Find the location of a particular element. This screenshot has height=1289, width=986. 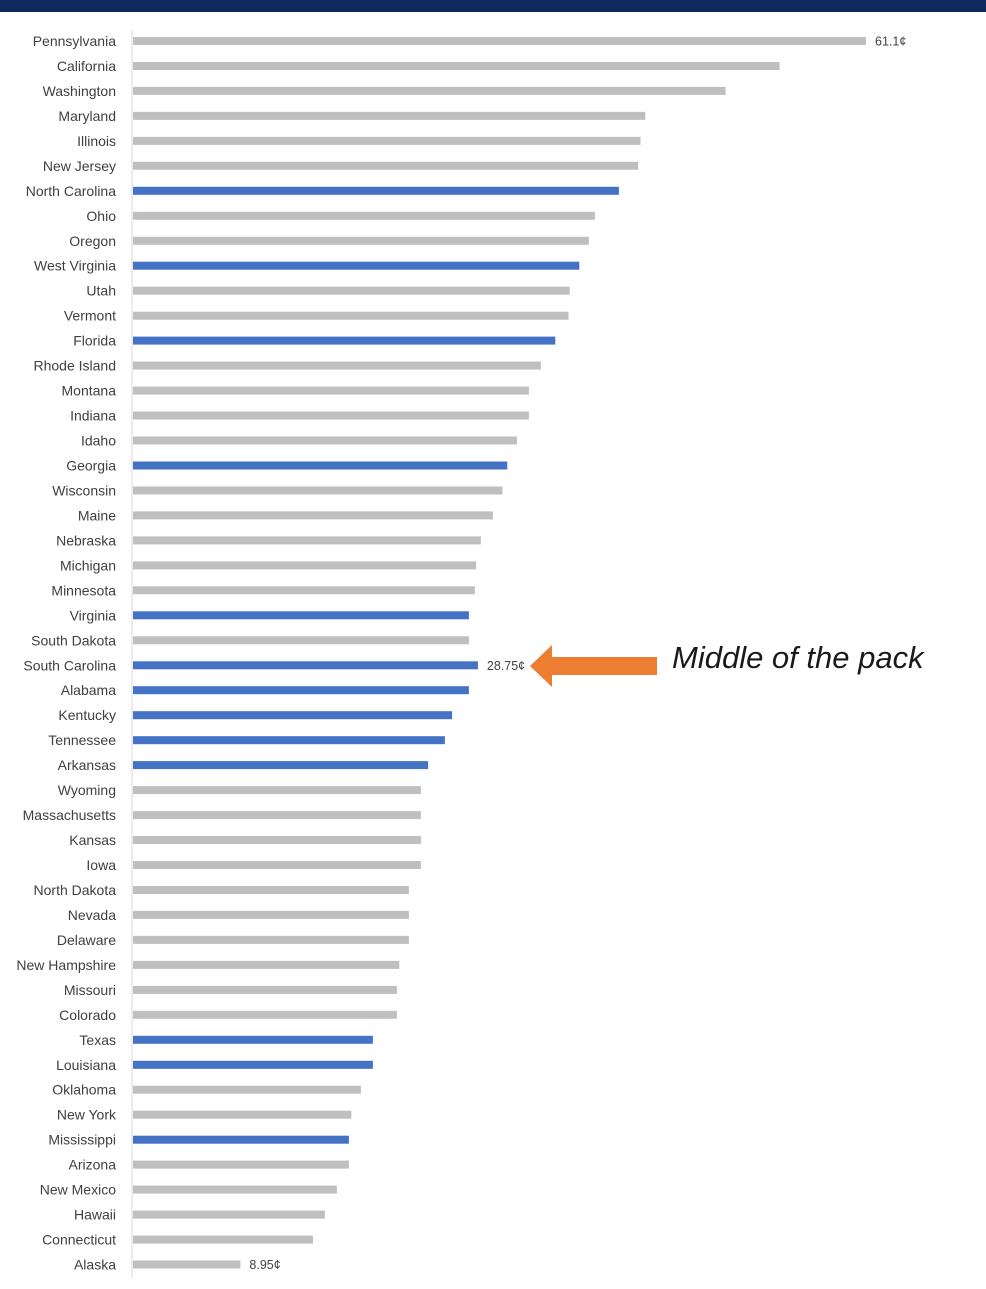

category-label-kansas: Kansas is located at coordinates (92, 840).